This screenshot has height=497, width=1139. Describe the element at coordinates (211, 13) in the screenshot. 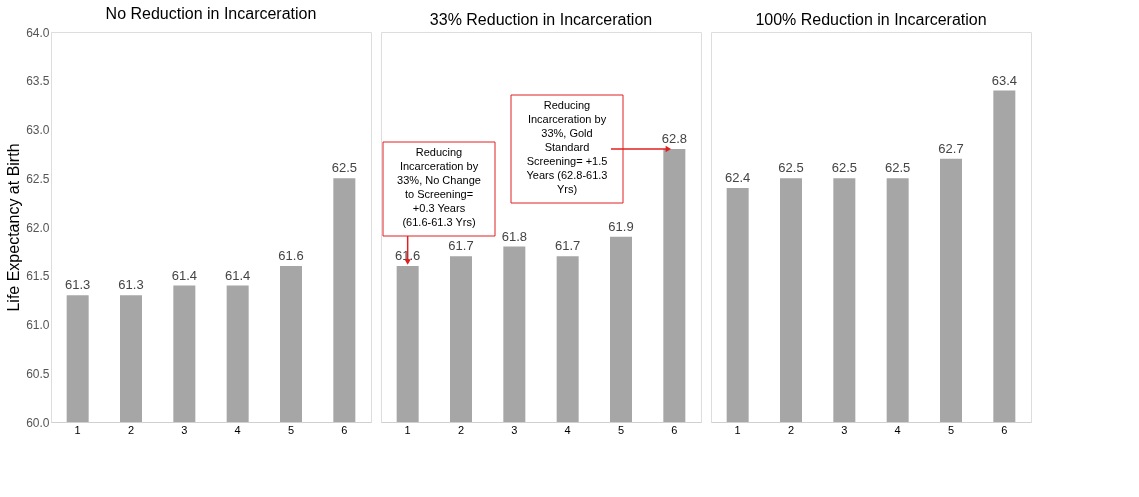

I see `chart-title: No Reduction in Incarceration` at that location.